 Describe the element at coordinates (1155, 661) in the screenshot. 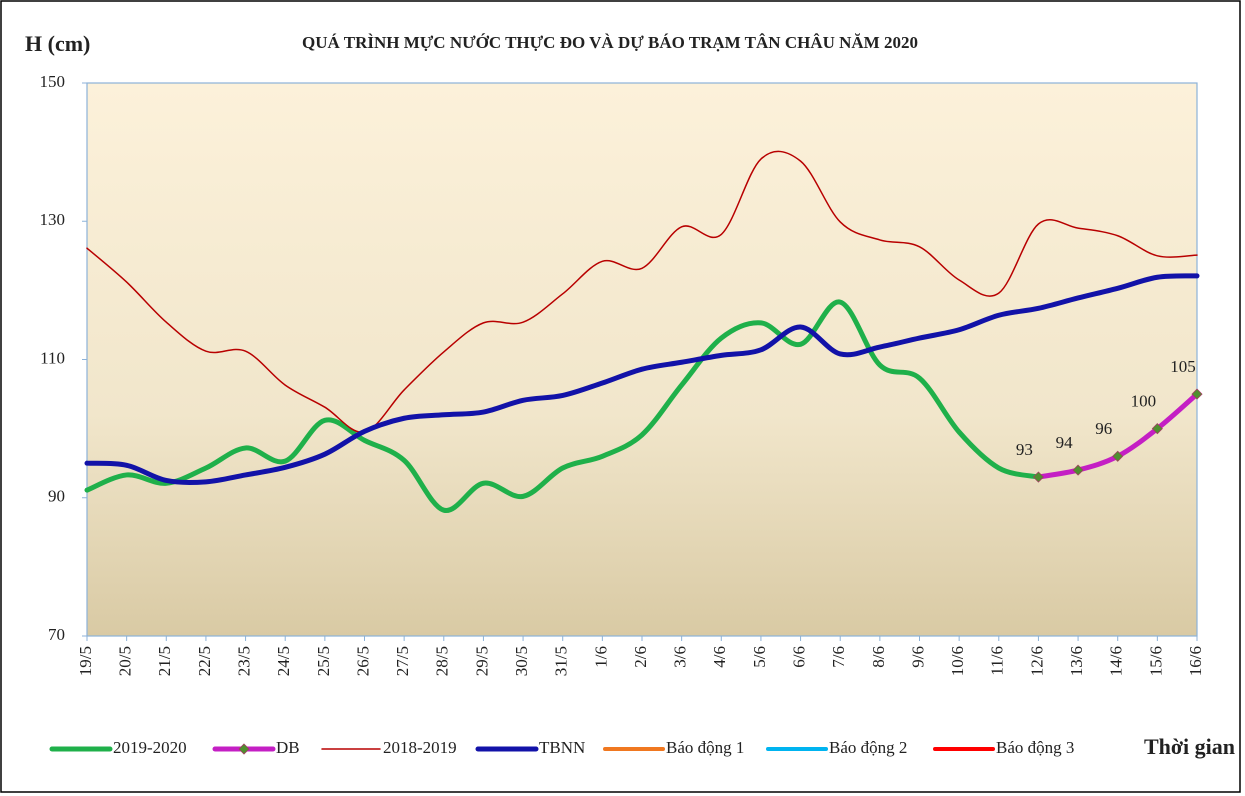

I see `x-tick-label: 15/6` at that location.